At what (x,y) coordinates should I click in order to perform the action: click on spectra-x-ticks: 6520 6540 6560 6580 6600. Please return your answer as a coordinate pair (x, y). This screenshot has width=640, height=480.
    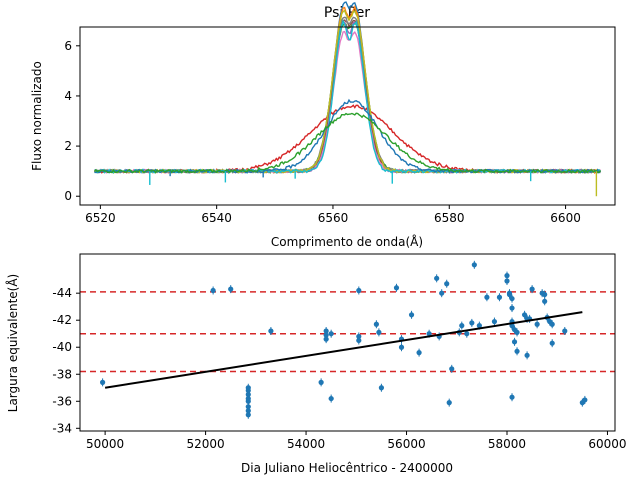
    Looking at the image, I should click on (333, 215).